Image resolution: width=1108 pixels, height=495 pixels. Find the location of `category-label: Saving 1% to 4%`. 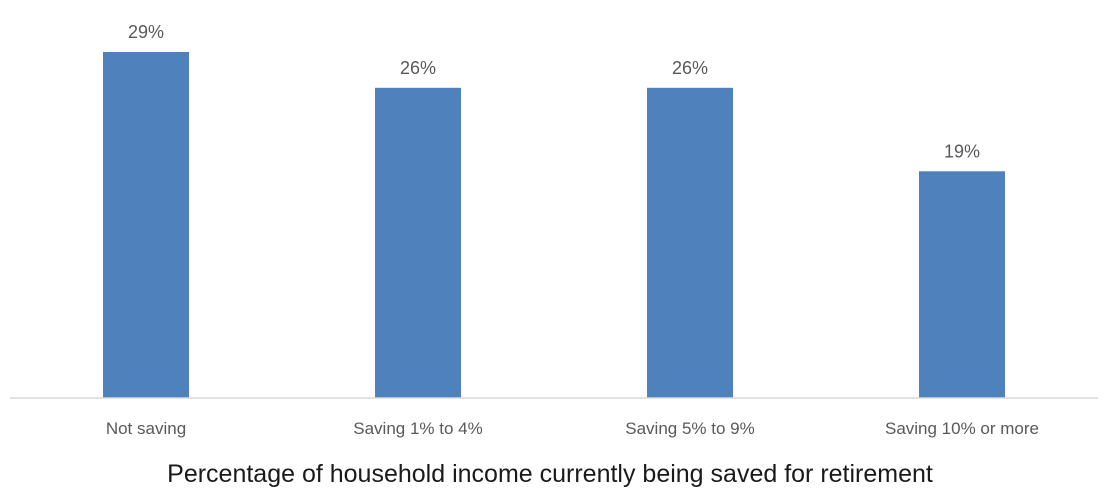

category-label: Saving 1% to 4% is located at coordinates (417, 428).